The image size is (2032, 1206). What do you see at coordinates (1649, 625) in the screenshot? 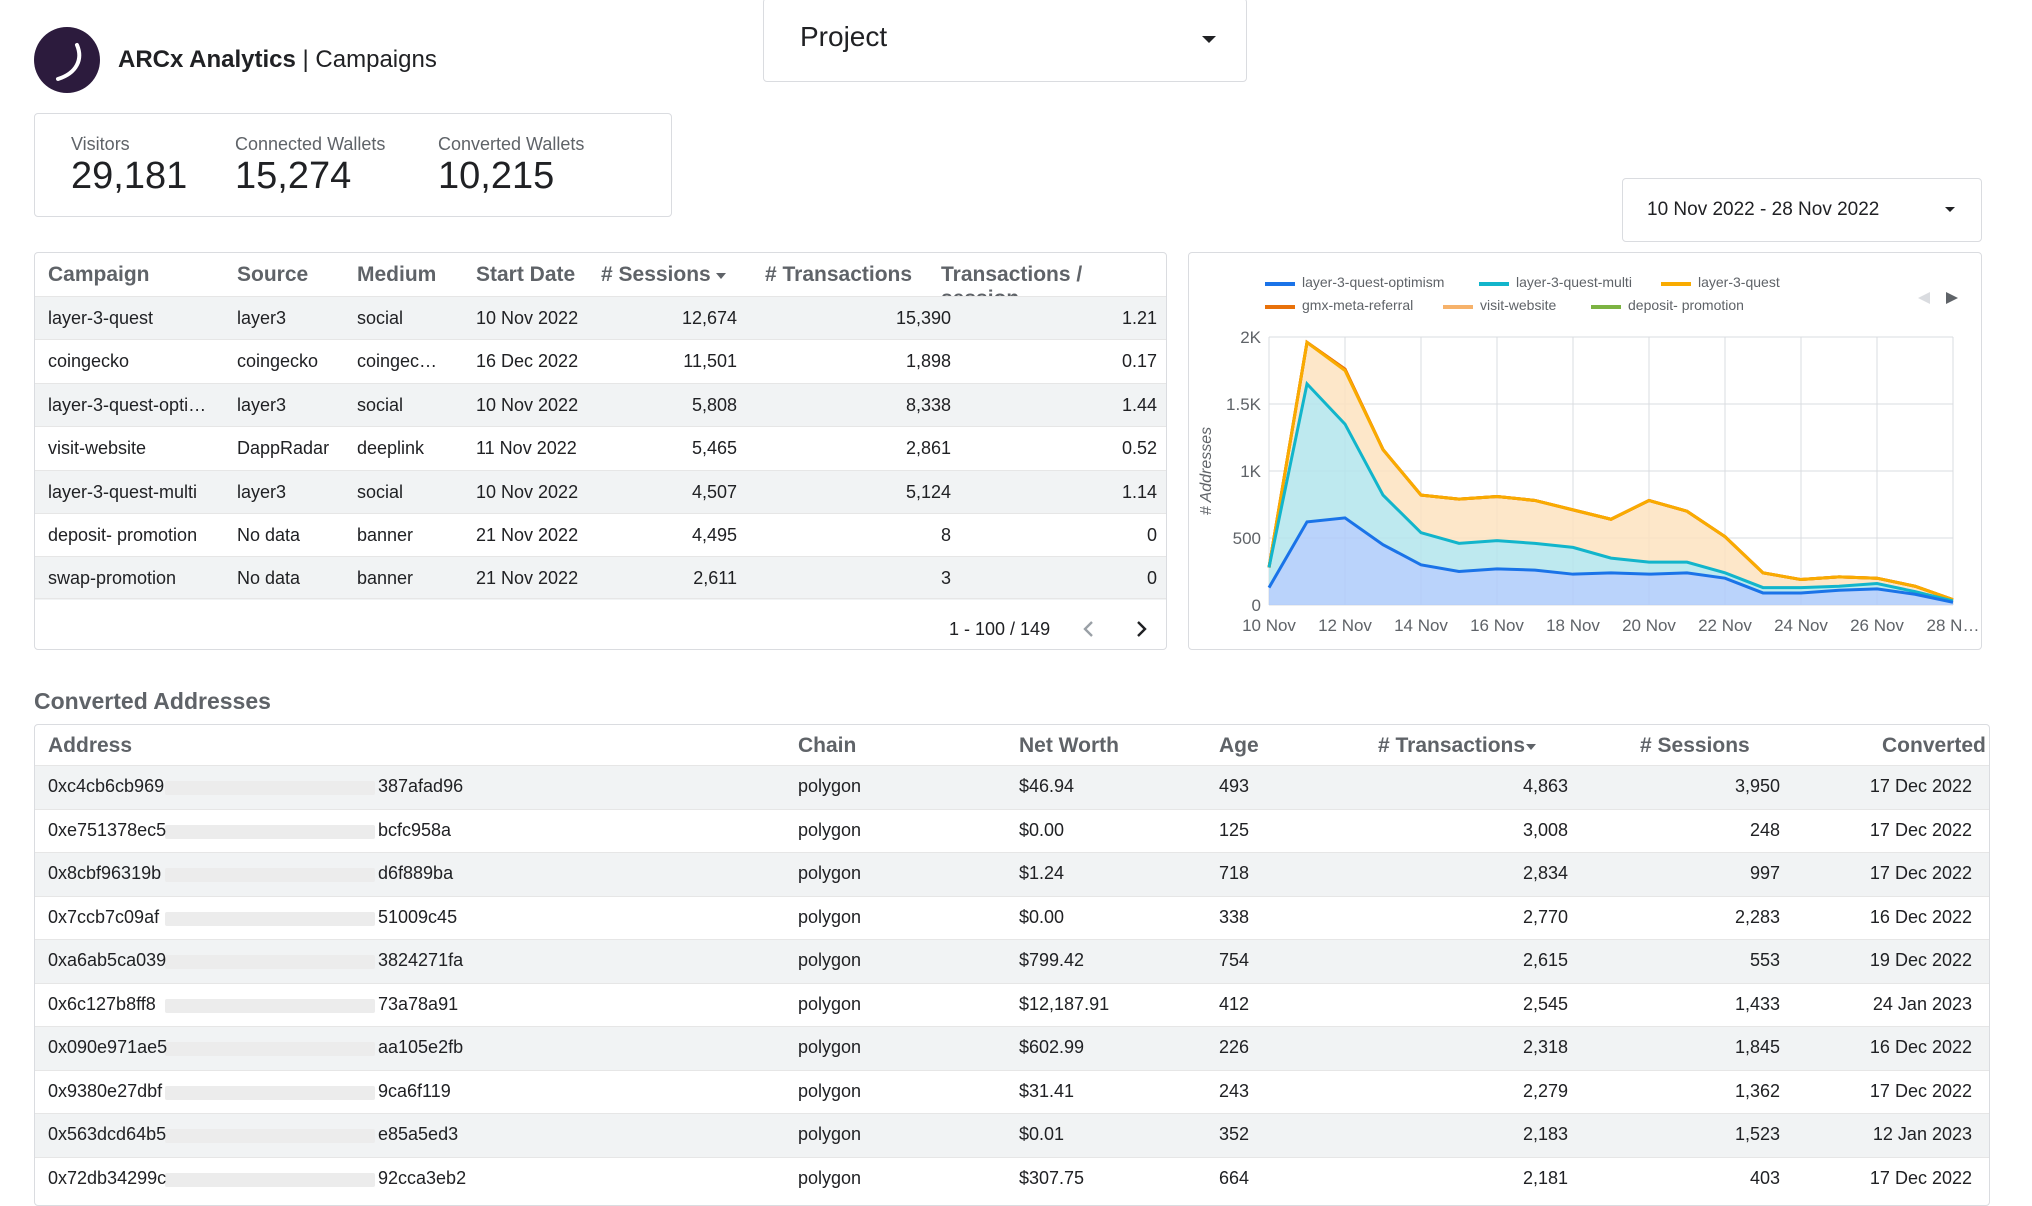
I see `x-tick-label: 20 Nov` at bounding box center [1649, 625].